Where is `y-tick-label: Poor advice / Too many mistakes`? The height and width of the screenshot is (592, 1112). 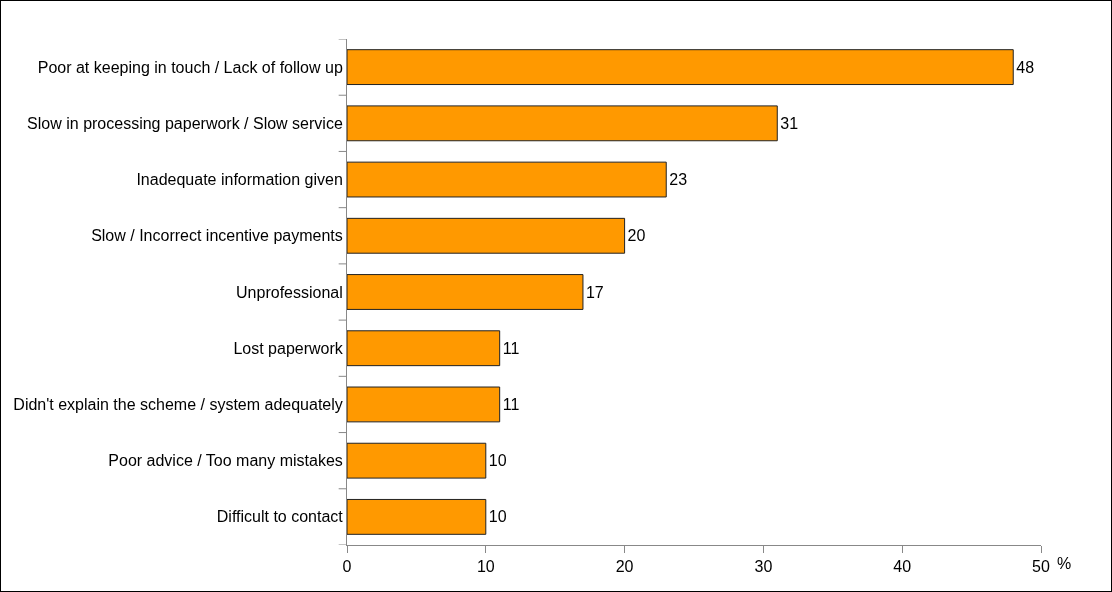
y-tick-label: Poor advice / Too many mistakes is located at coordinates (225, 461).